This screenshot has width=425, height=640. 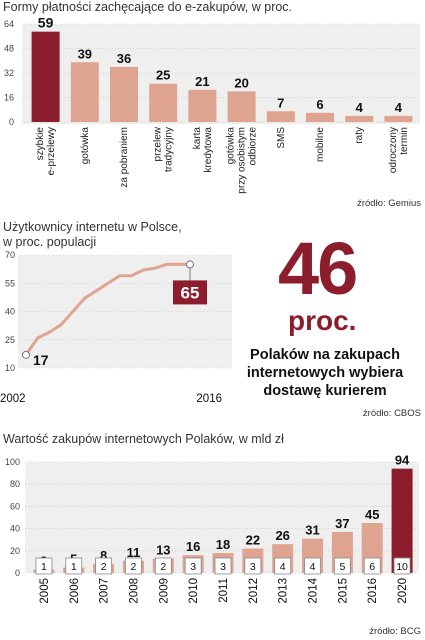 What do you see at coordinates (45, 591) in the screenshot?
I see `x-tick-label: 2005` at bounding box center [45, 591].